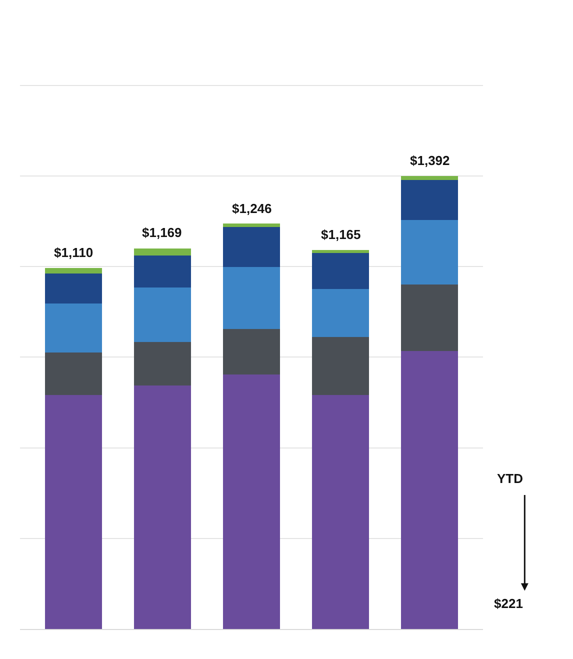  Describe the element at coordinates (74, 252) in the screenshot. I see `annotation: $1,110` at that location.